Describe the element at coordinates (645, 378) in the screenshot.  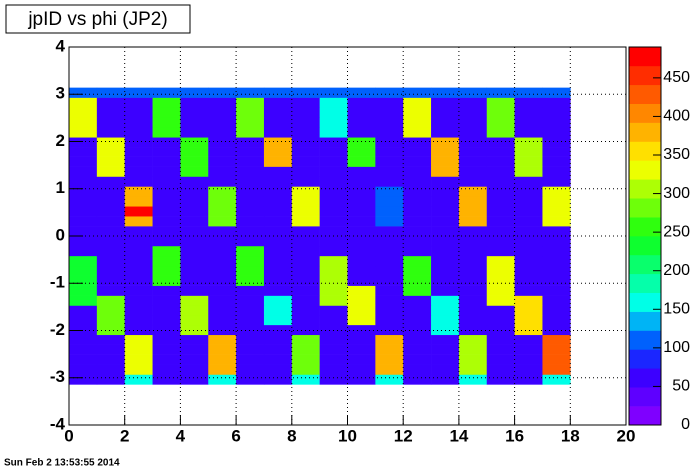
I see `palette-step` at that location.